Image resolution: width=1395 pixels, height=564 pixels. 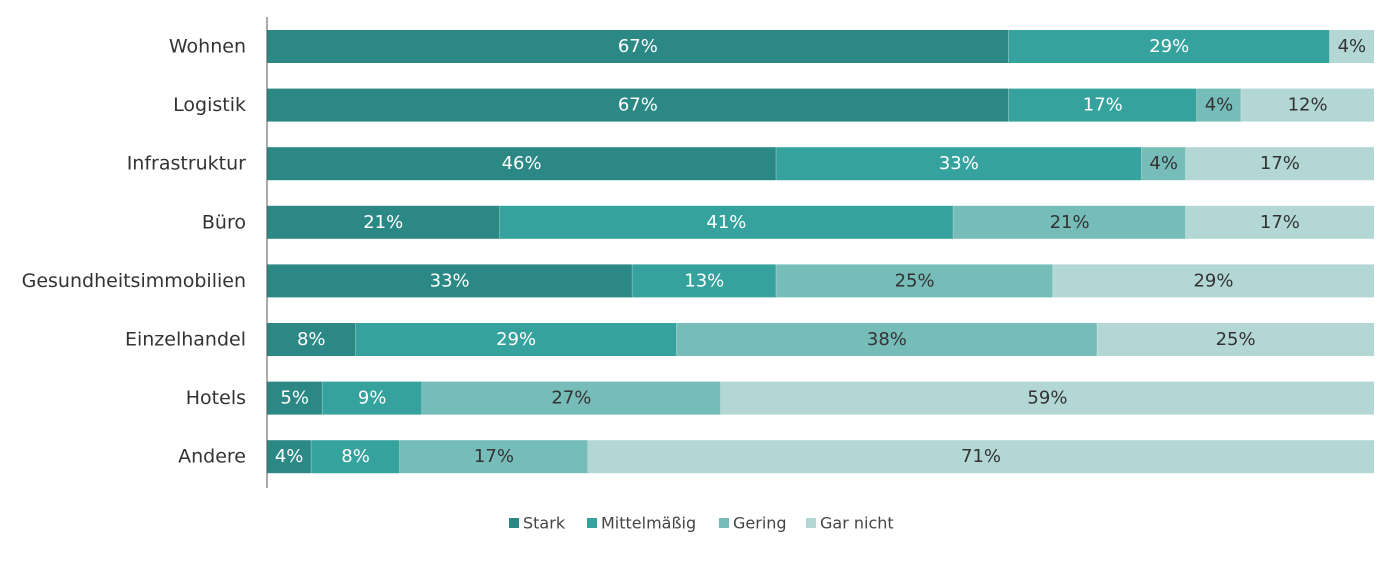 I want to click on data-label-andere-gering: 17%, so click(x=494, y=456).